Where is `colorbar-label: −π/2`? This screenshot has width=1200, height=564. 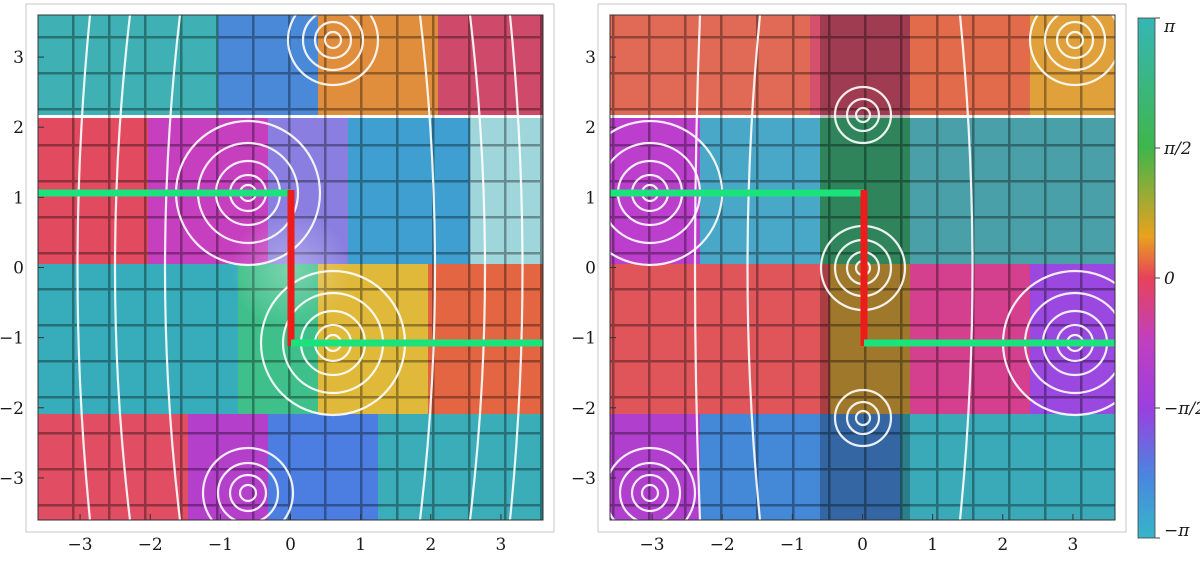
colorbar-label: −π/2 is located at coordinates (1182, 409).